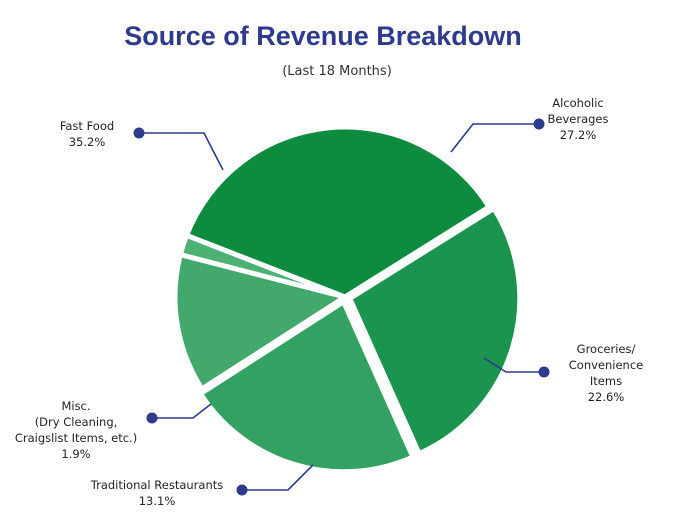 This screenshot has width=674, height=528. I want to click on chart-title: Source of Revenue Breakdown, so click(323, 36).